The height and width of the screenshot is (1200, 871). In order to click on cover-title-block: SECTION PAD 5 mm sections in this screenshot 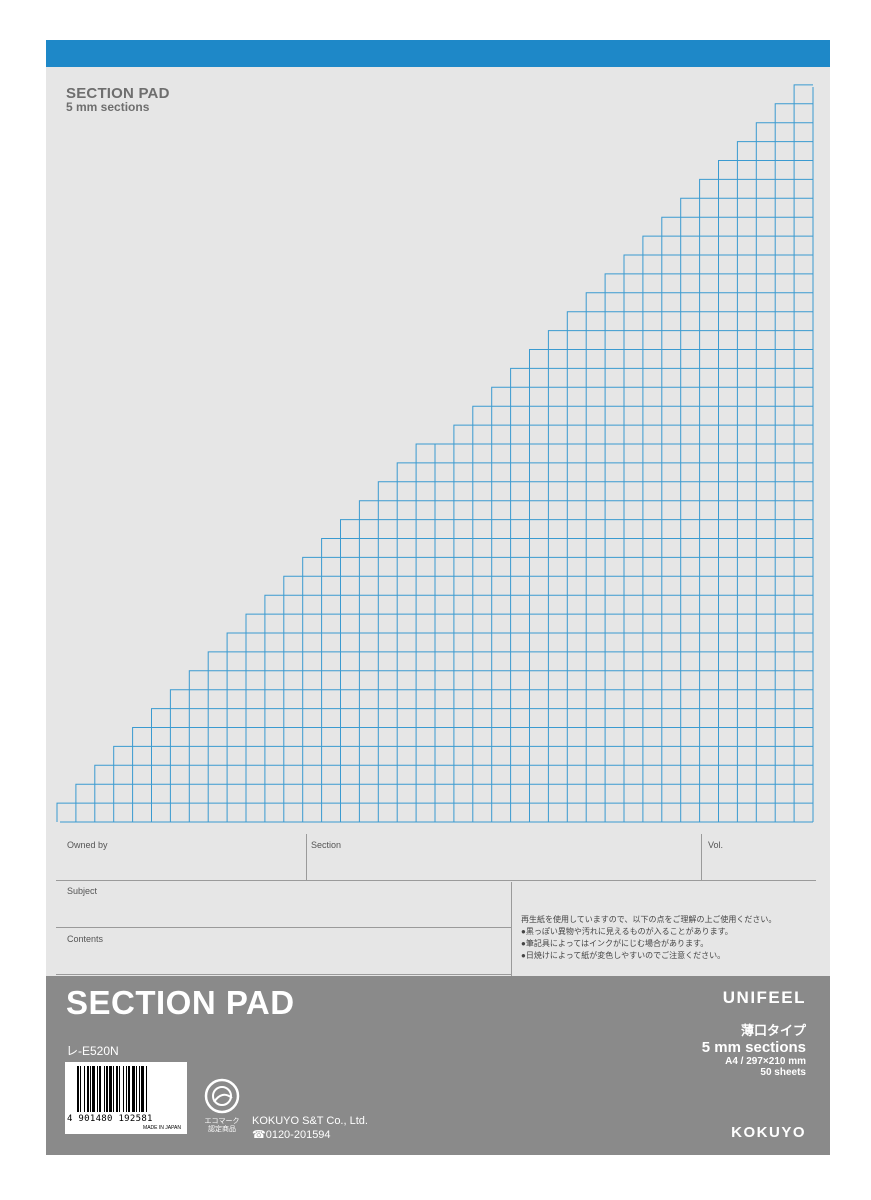, I will do `click(118, 100)`.